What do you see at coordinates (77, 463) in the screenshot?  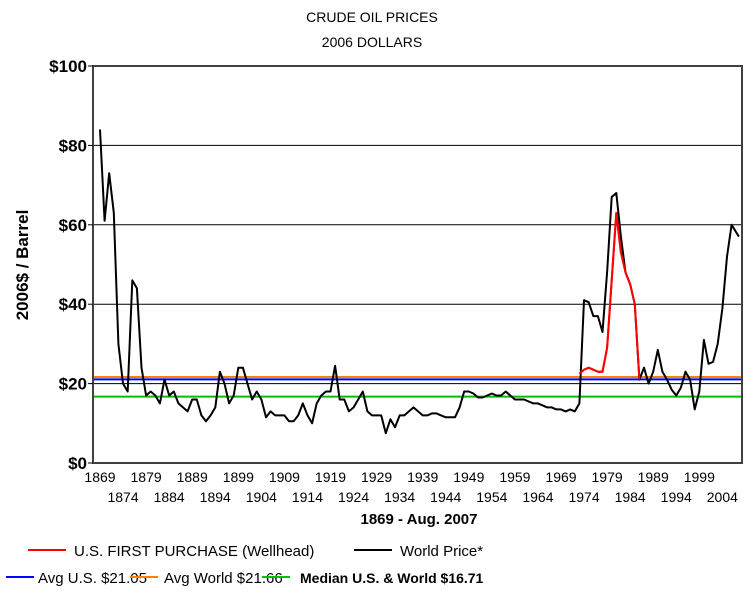 I see `y-tick-label: $0` at bounding box center [77, 463].